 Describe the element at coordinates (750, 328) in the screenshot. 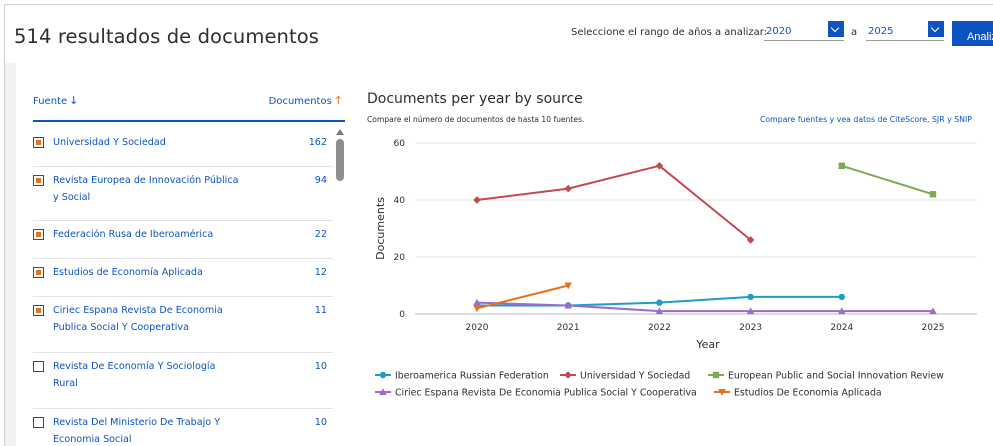

I see `x-tick-label: 2023` at that location.